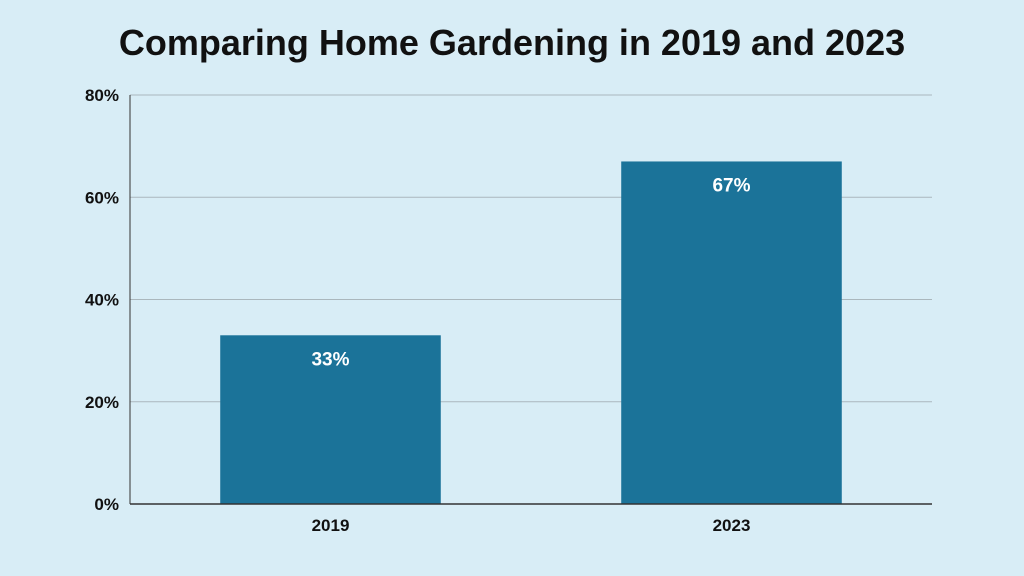 The height and width of the screenshot is (576, 1024). What do you see at coordinates (330, 419) in the screenshot?
I see `bar-2019` at bounding box center [330, 419].